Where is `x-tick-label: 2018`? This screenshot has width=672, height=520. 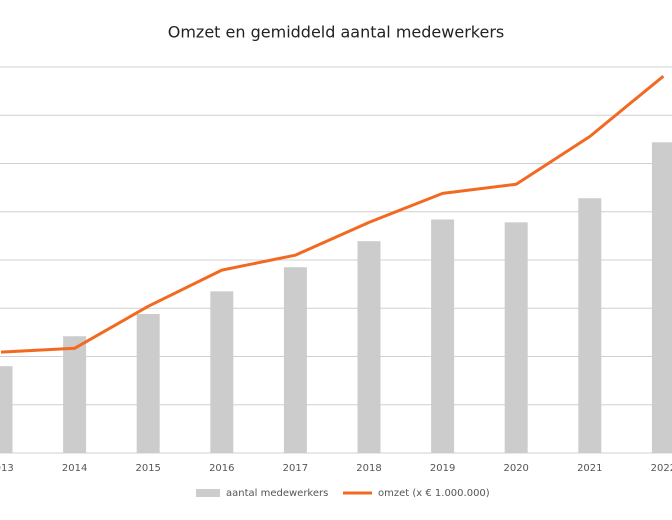 x-tick-label: 2018 is located at coordinates (368, 468).